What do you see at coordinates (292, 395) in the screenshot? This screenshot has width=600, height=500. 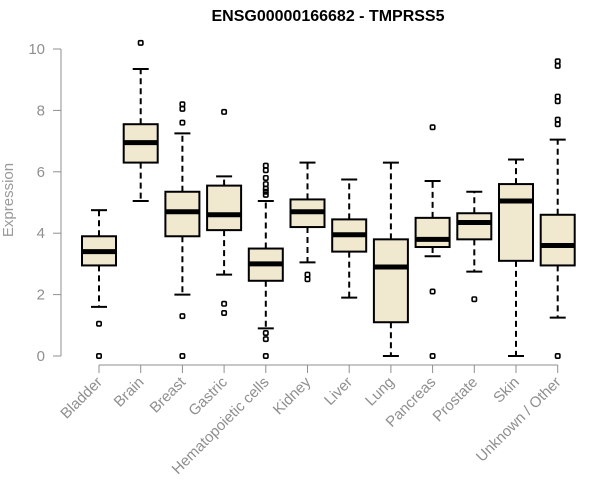 I see `x-tick-label: Kidney` at bounding box center [292, 395].